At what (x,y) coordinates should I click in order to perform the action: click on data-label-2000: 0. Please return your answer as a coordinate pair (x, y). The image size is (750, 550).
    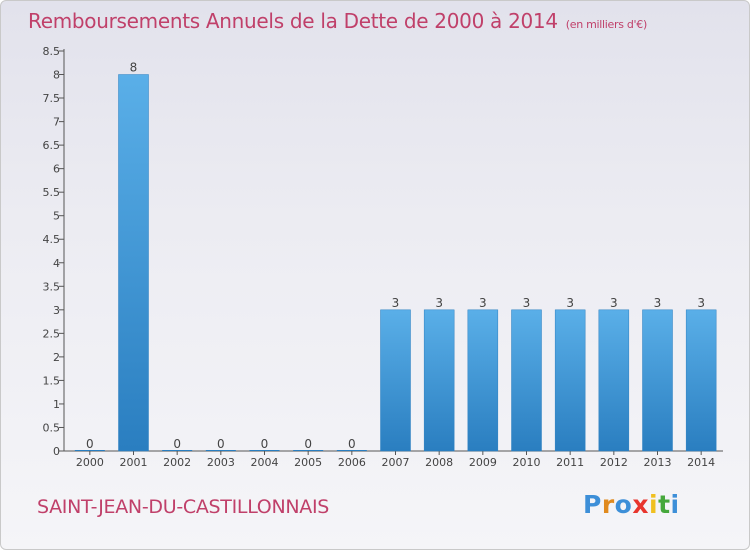
    Looking at the image, I should click on (90, 444).